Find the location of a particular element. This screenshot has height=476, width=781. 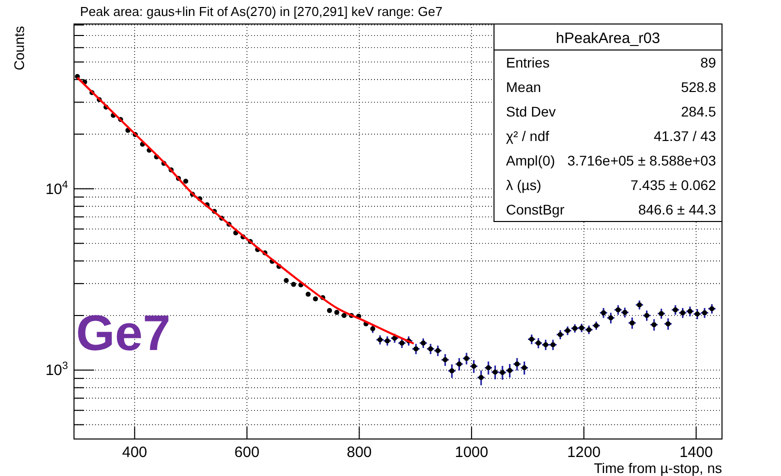

annotation: 284.5 is located at coordinates (698, 112).